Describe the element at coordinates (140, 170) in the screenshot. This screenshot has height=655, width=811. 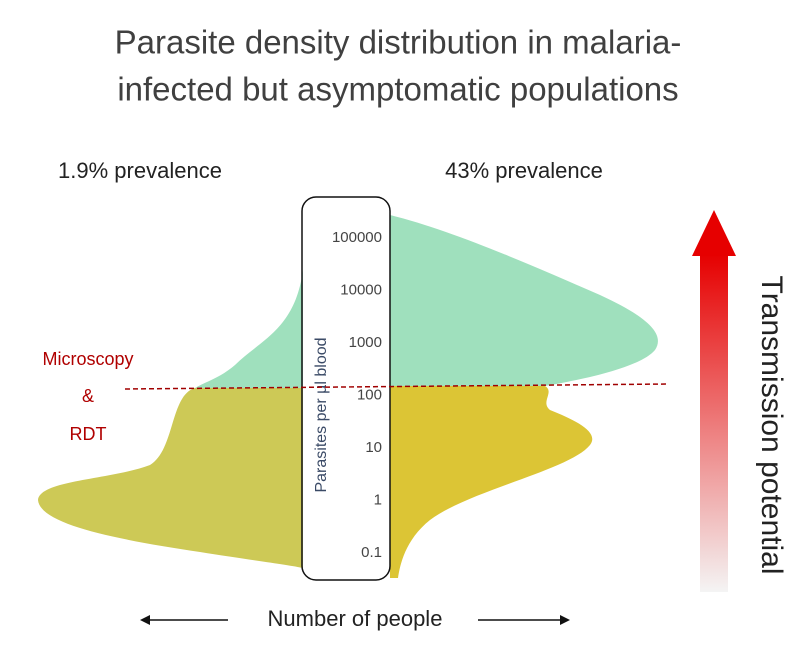
I see `left-panel-label: 1.9% prevalence` at that location.